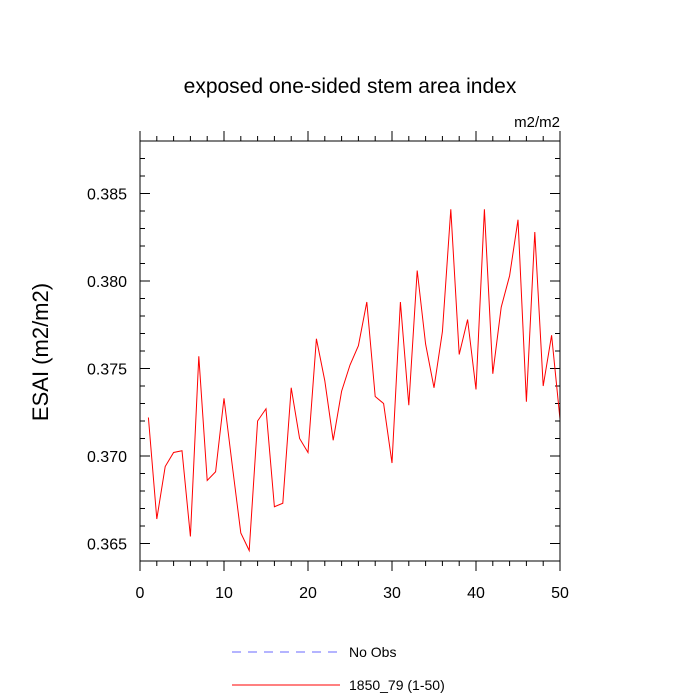  What do you see at coordinates (352, 593) in the screenshot?
I see `x-tick-labels: 0 10 20 30 40 50` at bounding box center [352, 593].